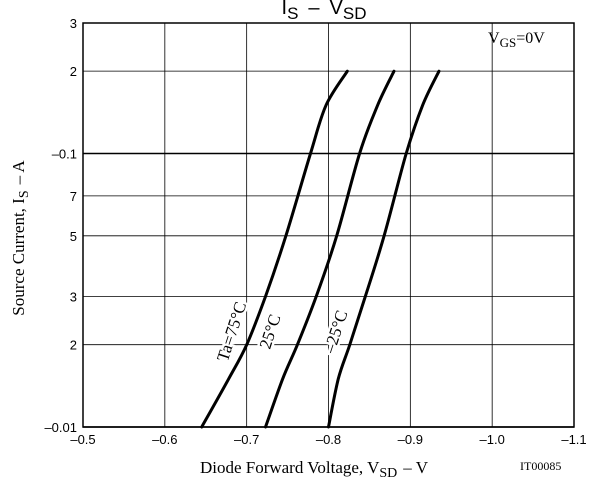  Describe the element at coordinates (24, 194) in the screenshot. I see `y-axis-label-sub: S` at that location.